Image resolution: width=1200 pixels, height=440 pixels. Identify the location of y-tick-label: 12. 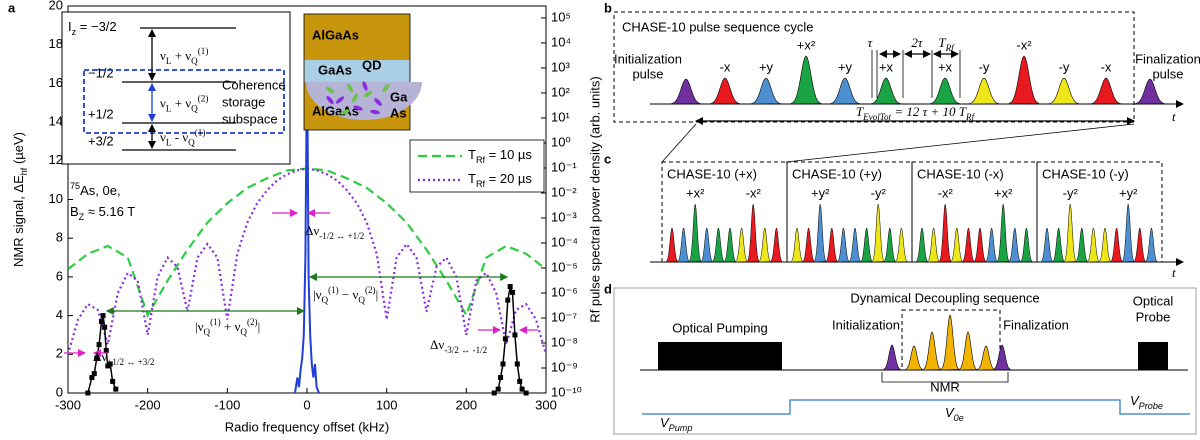
(56, 159).